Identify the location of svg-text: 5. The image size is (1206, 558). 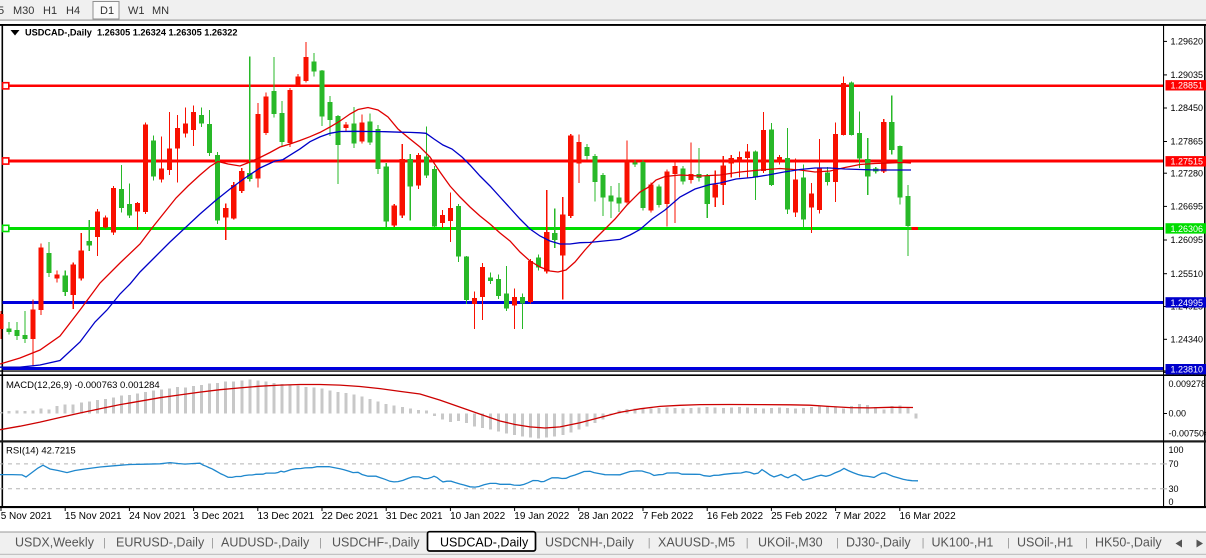
(2, 11).